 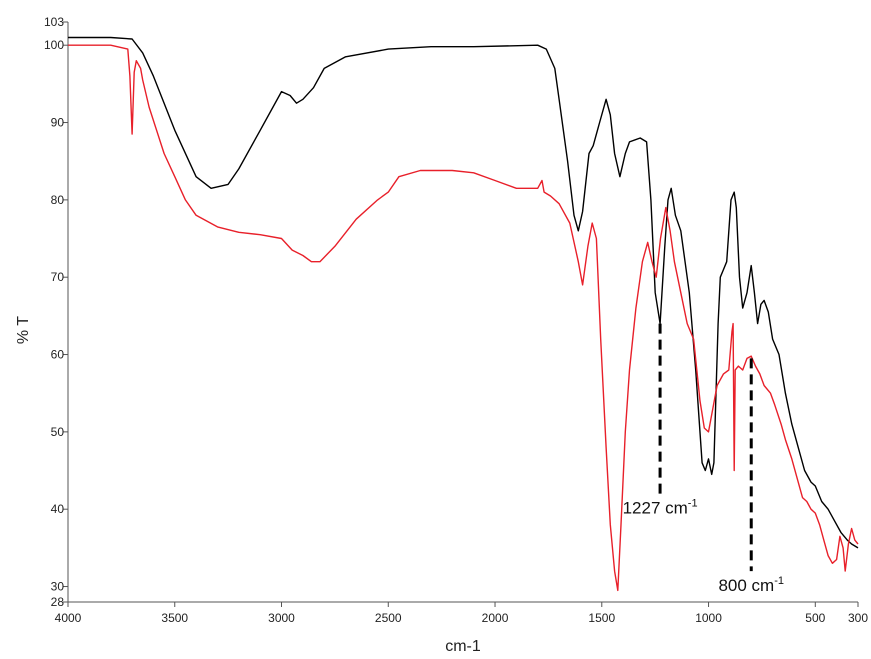 I want to click on y-tick-label: 28, so click(x=58, y=602).